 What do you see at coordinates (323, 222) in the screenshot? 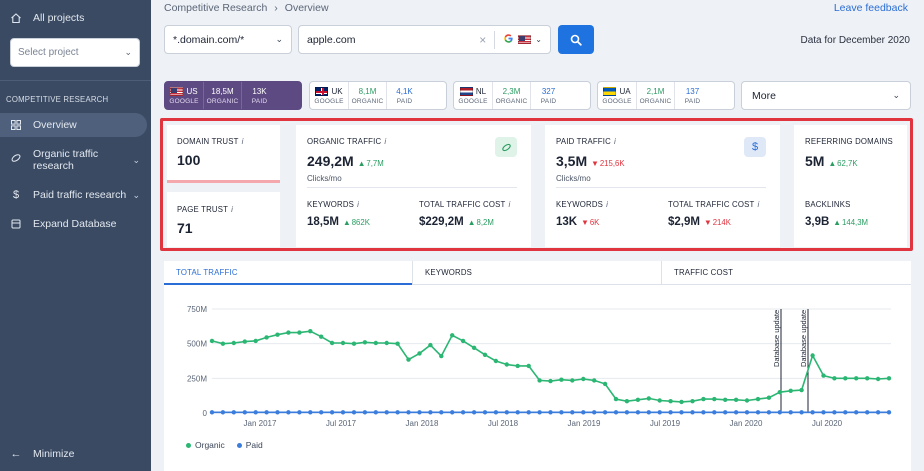
I see `organic-keywords-value: 18,5M` at bounding box center [323, 222].